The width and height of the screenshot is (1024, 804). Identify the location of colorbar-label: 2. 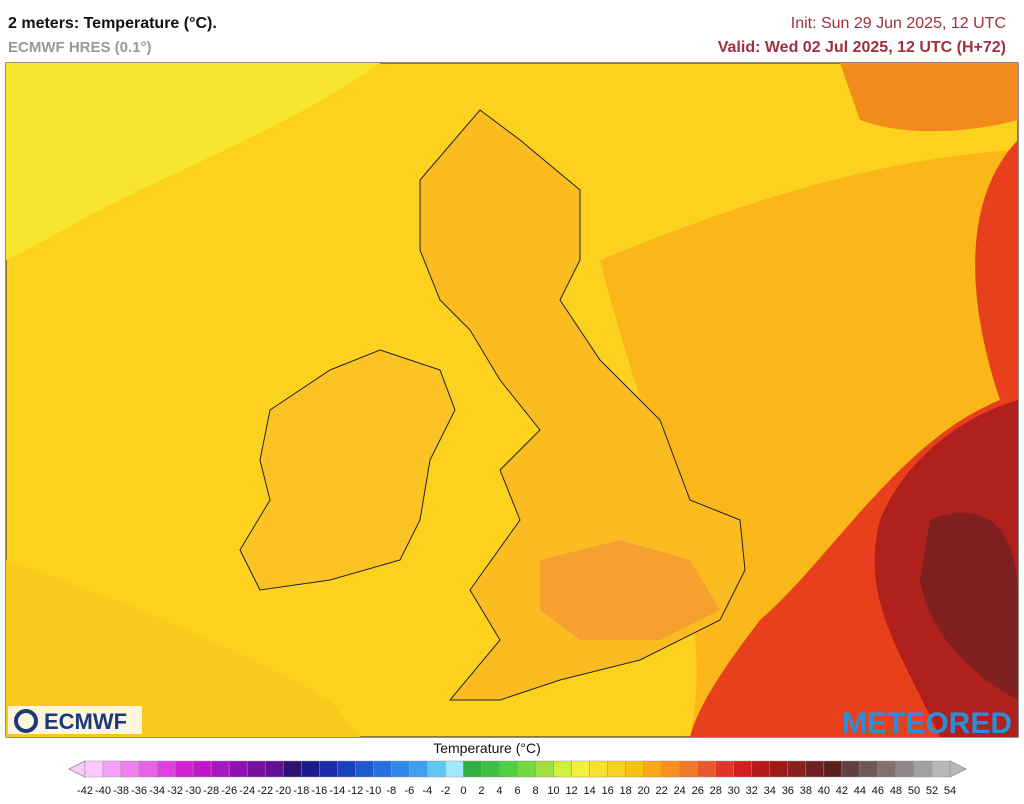
(481, 791).